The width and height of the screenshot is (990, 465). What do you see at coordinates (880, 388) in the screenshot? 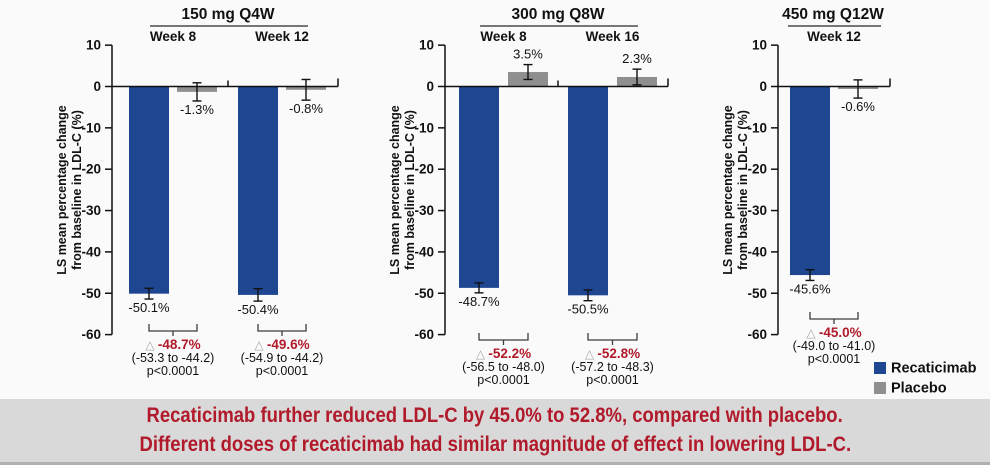
I see `legend-swatch-placebo` at bounding box center [880, 388].